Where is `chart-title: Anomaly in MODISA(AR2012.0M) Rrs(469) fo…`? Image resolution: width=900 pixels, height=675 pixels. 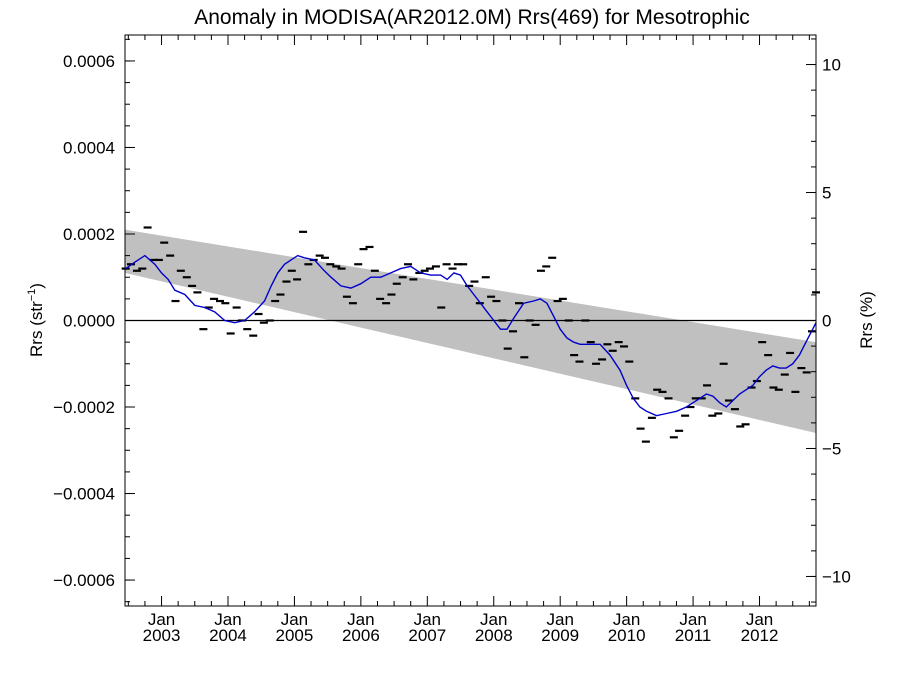 chart-title: Anomaly in MODISA(AR2012.0M) Rrs(469) fo… is located at coordinates (472, 17).